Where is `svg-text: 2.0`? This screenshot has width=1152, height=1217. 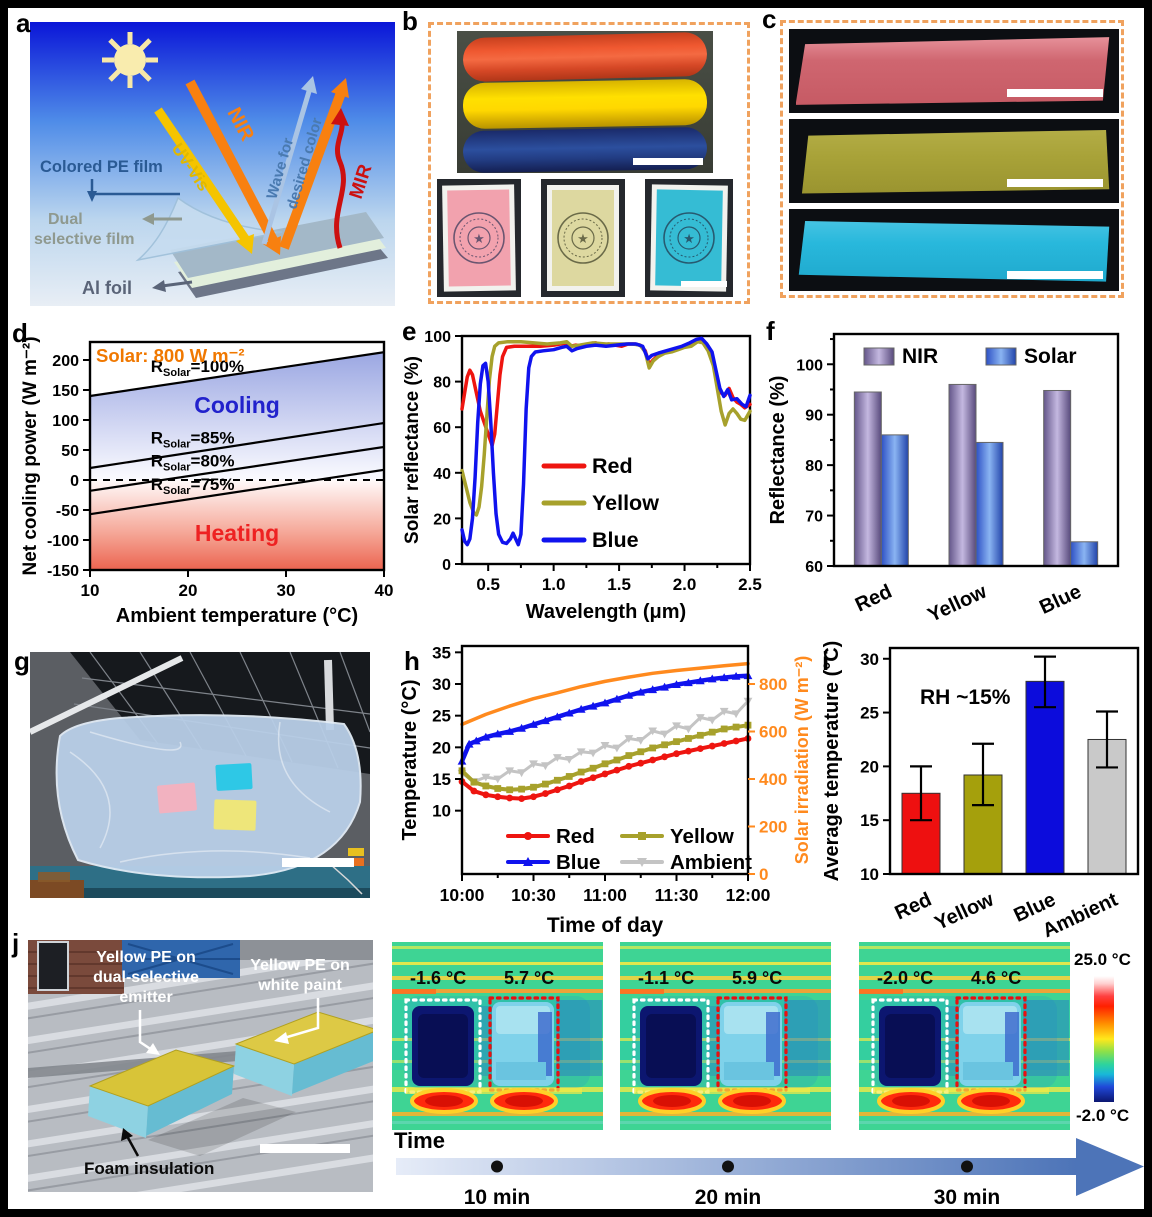 svg-text: 2.0 is located at coordinates (685, 584).